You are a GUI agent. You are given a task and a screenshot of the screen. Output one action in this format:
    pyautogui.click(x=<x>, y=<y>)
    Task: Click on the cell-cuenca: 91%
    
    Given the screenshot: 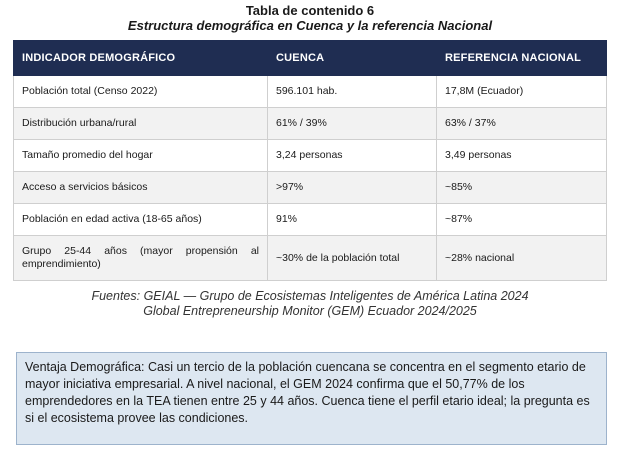 What is the action you would take?
    pyautogui.click(x=352, y=219)
    